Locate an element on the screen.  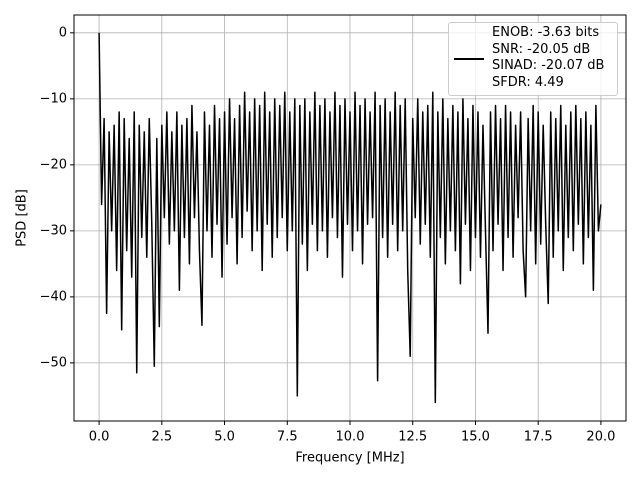
x-axis-label: Frequency [MHz] is located at coordinates (349, 458).